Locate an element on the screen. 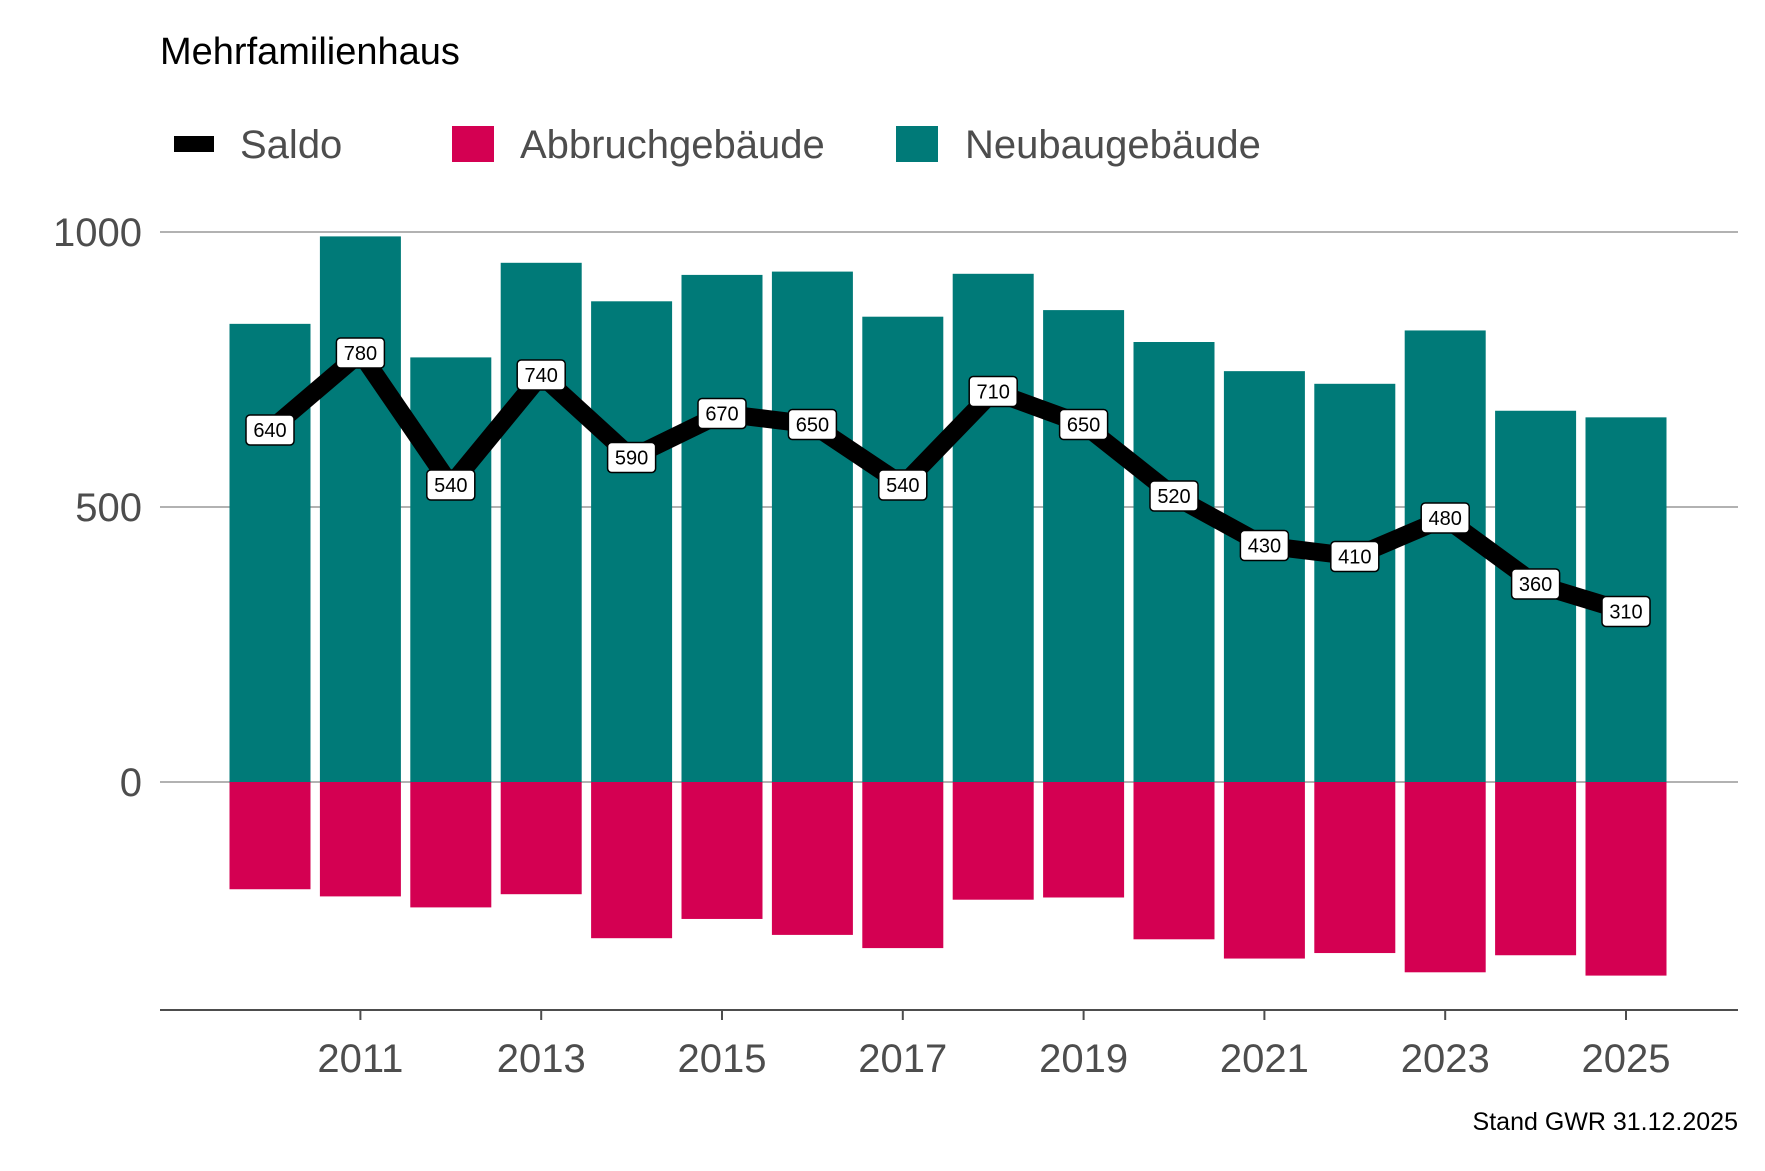  data-label-2016: 650 is located at coordinates (812, 424).